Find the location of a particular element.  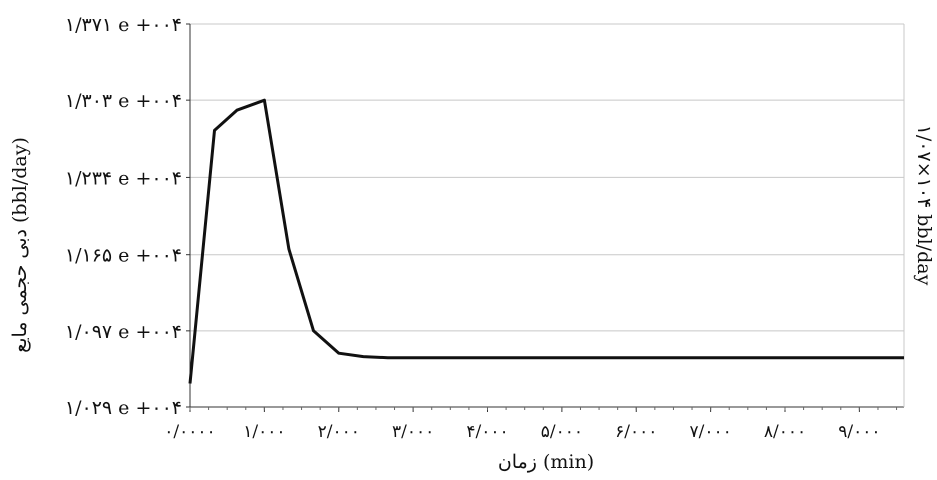

y-tick-label: ۱/۱۶۵ e +۰۰۴ is located at coordinates (123, 256).